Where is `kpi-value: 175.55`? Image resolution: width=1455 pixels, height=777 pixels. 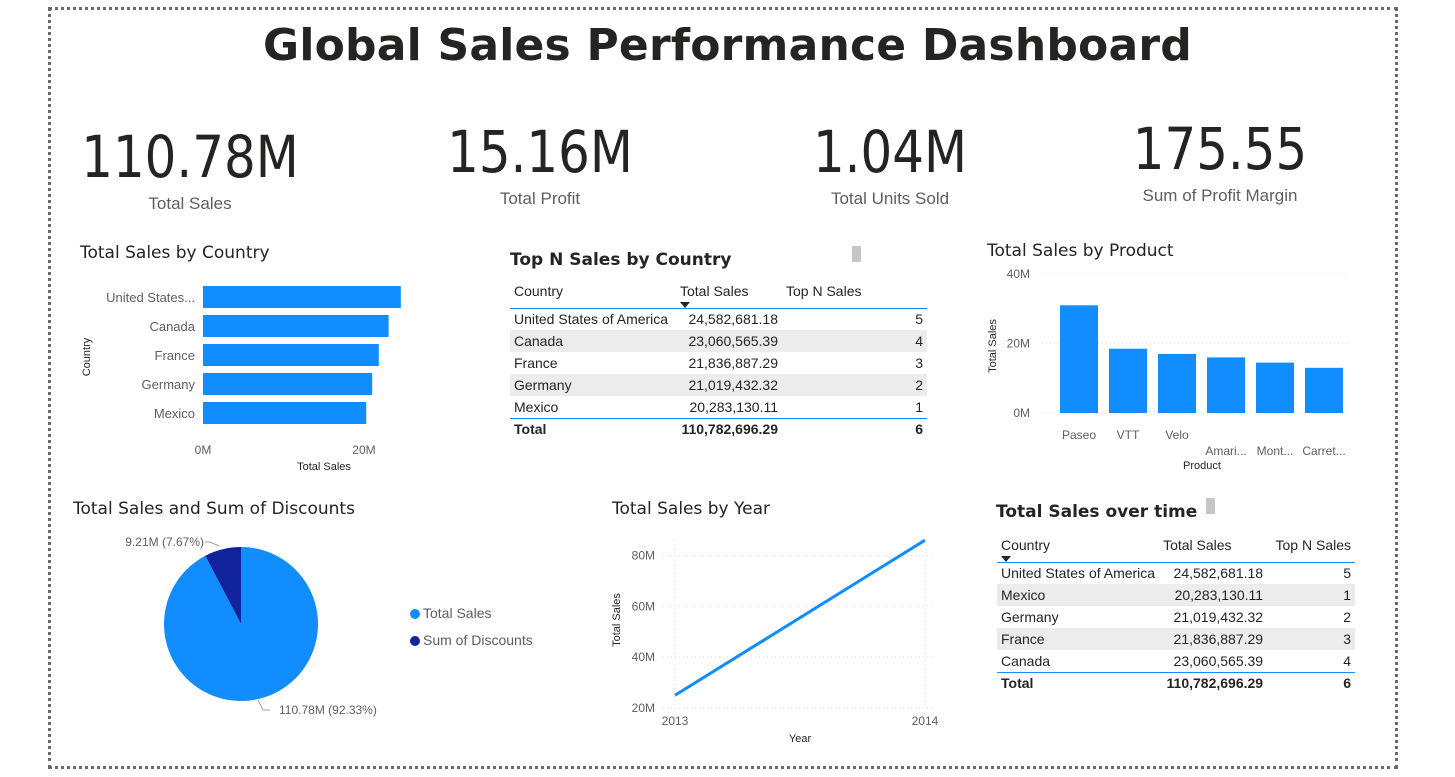
kpi-value: 175.55 is located at coordinates (1220, 149).